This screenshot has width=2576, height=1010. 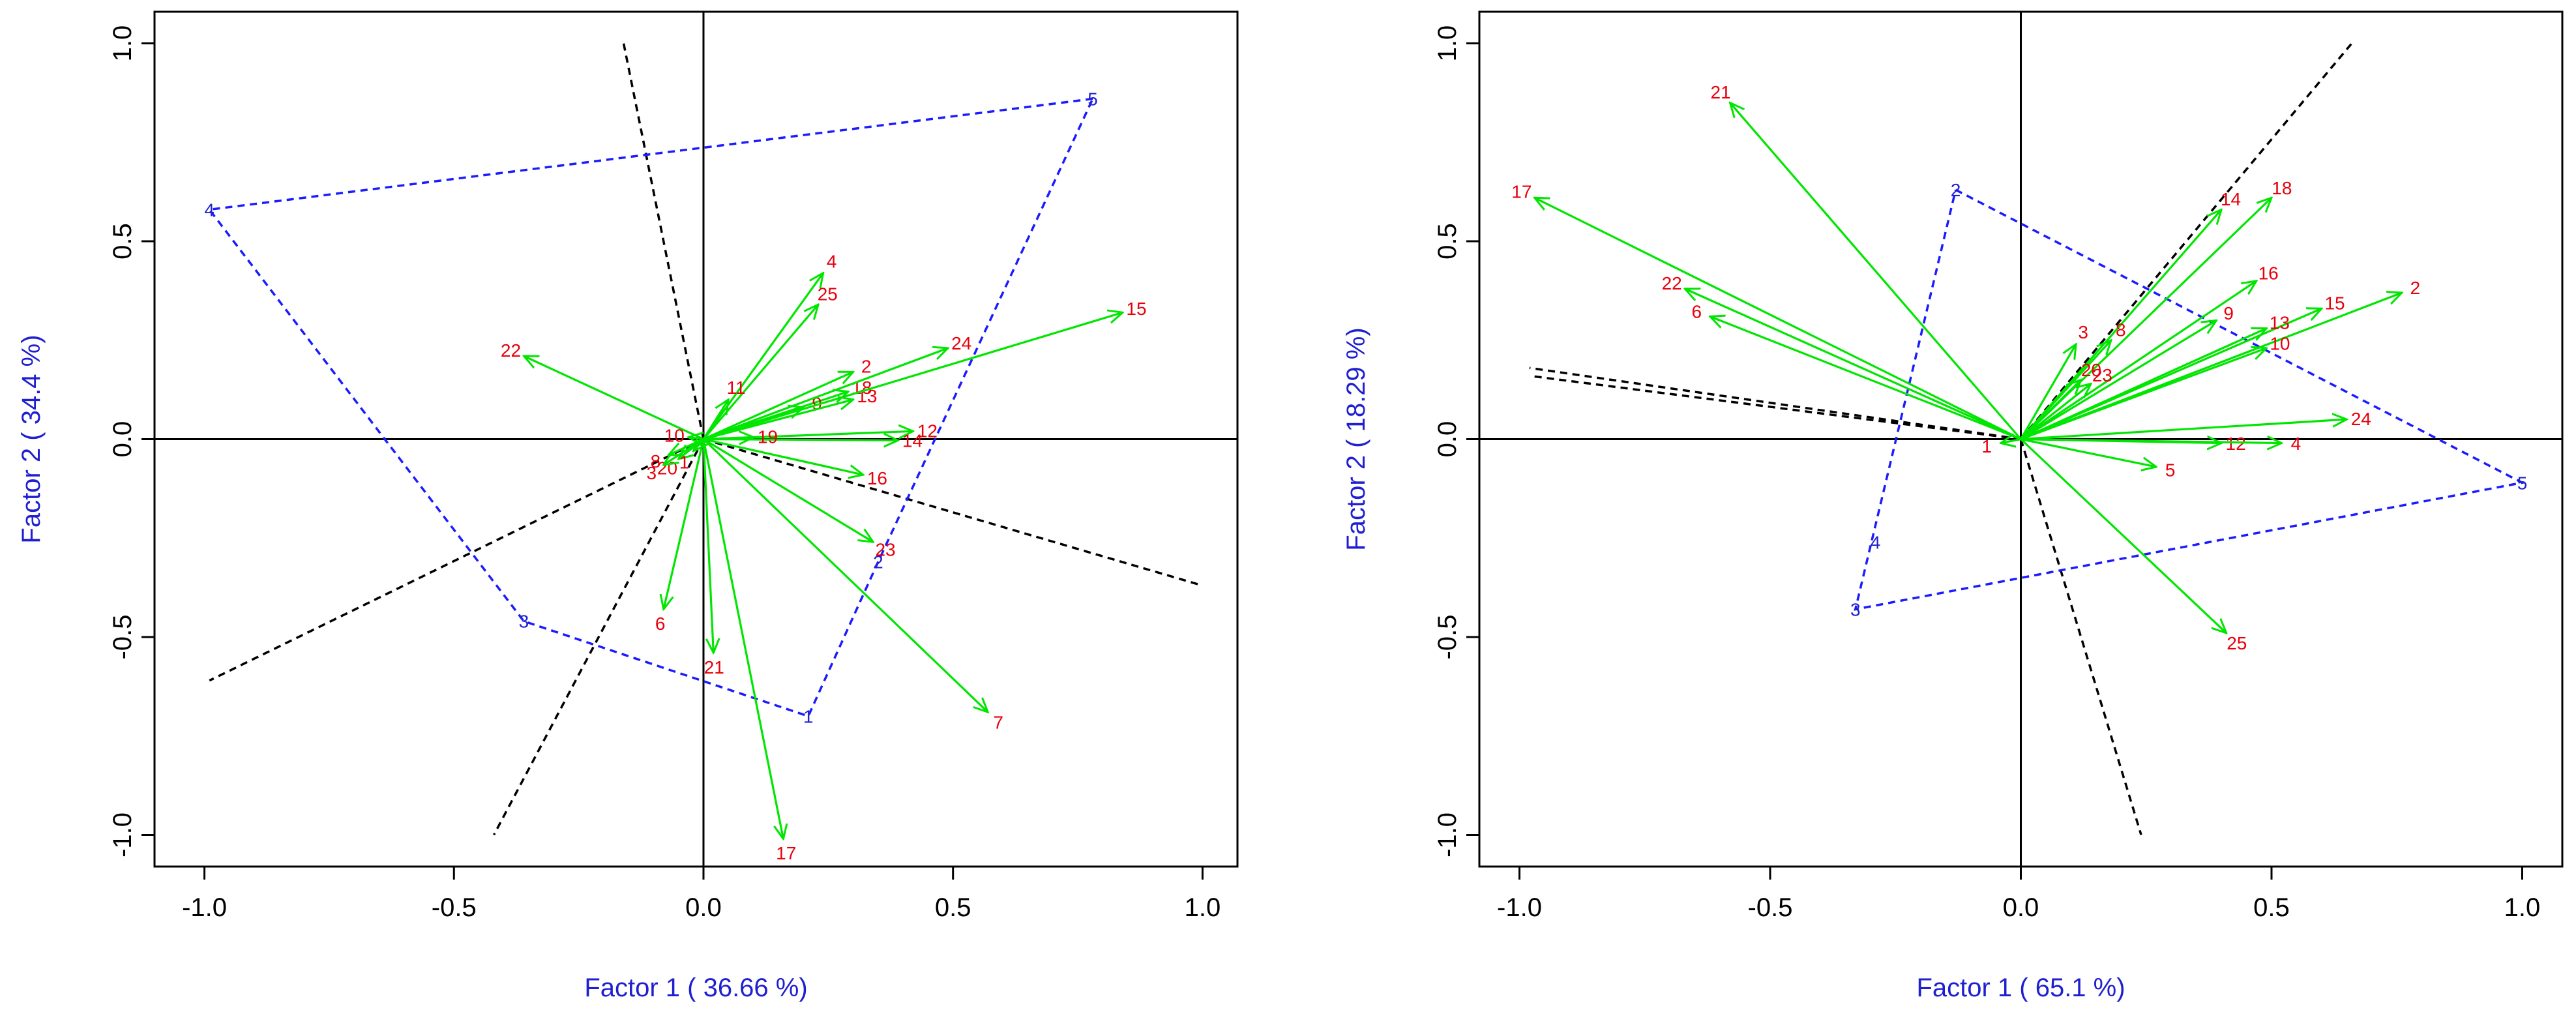 I want to click on x-axis-title: Factor 1 ( 36.66 %), so click(x=695, y=987).